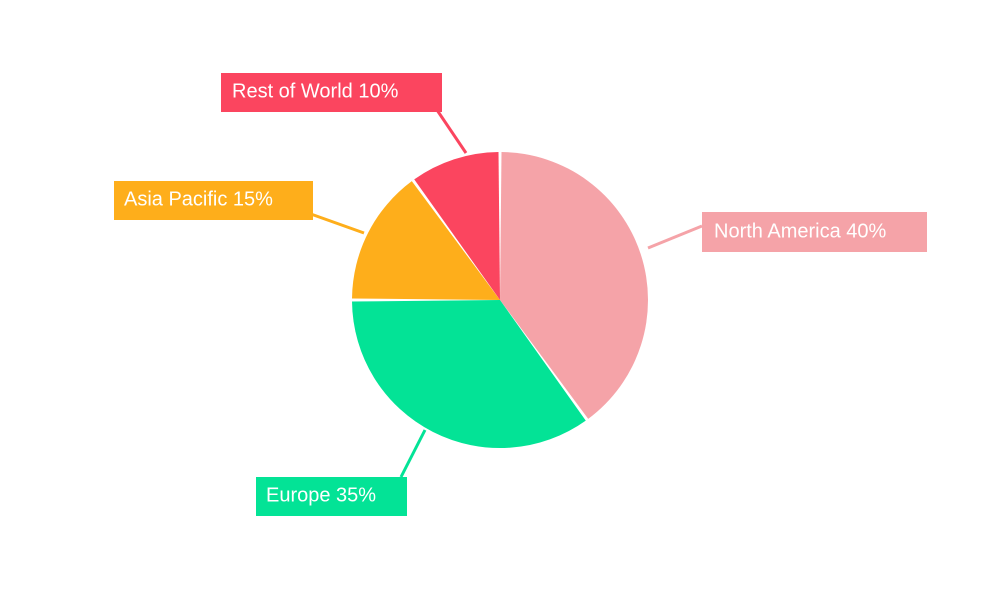  I want to click on slice-label-text: Europe 35%, so click(321, 495).